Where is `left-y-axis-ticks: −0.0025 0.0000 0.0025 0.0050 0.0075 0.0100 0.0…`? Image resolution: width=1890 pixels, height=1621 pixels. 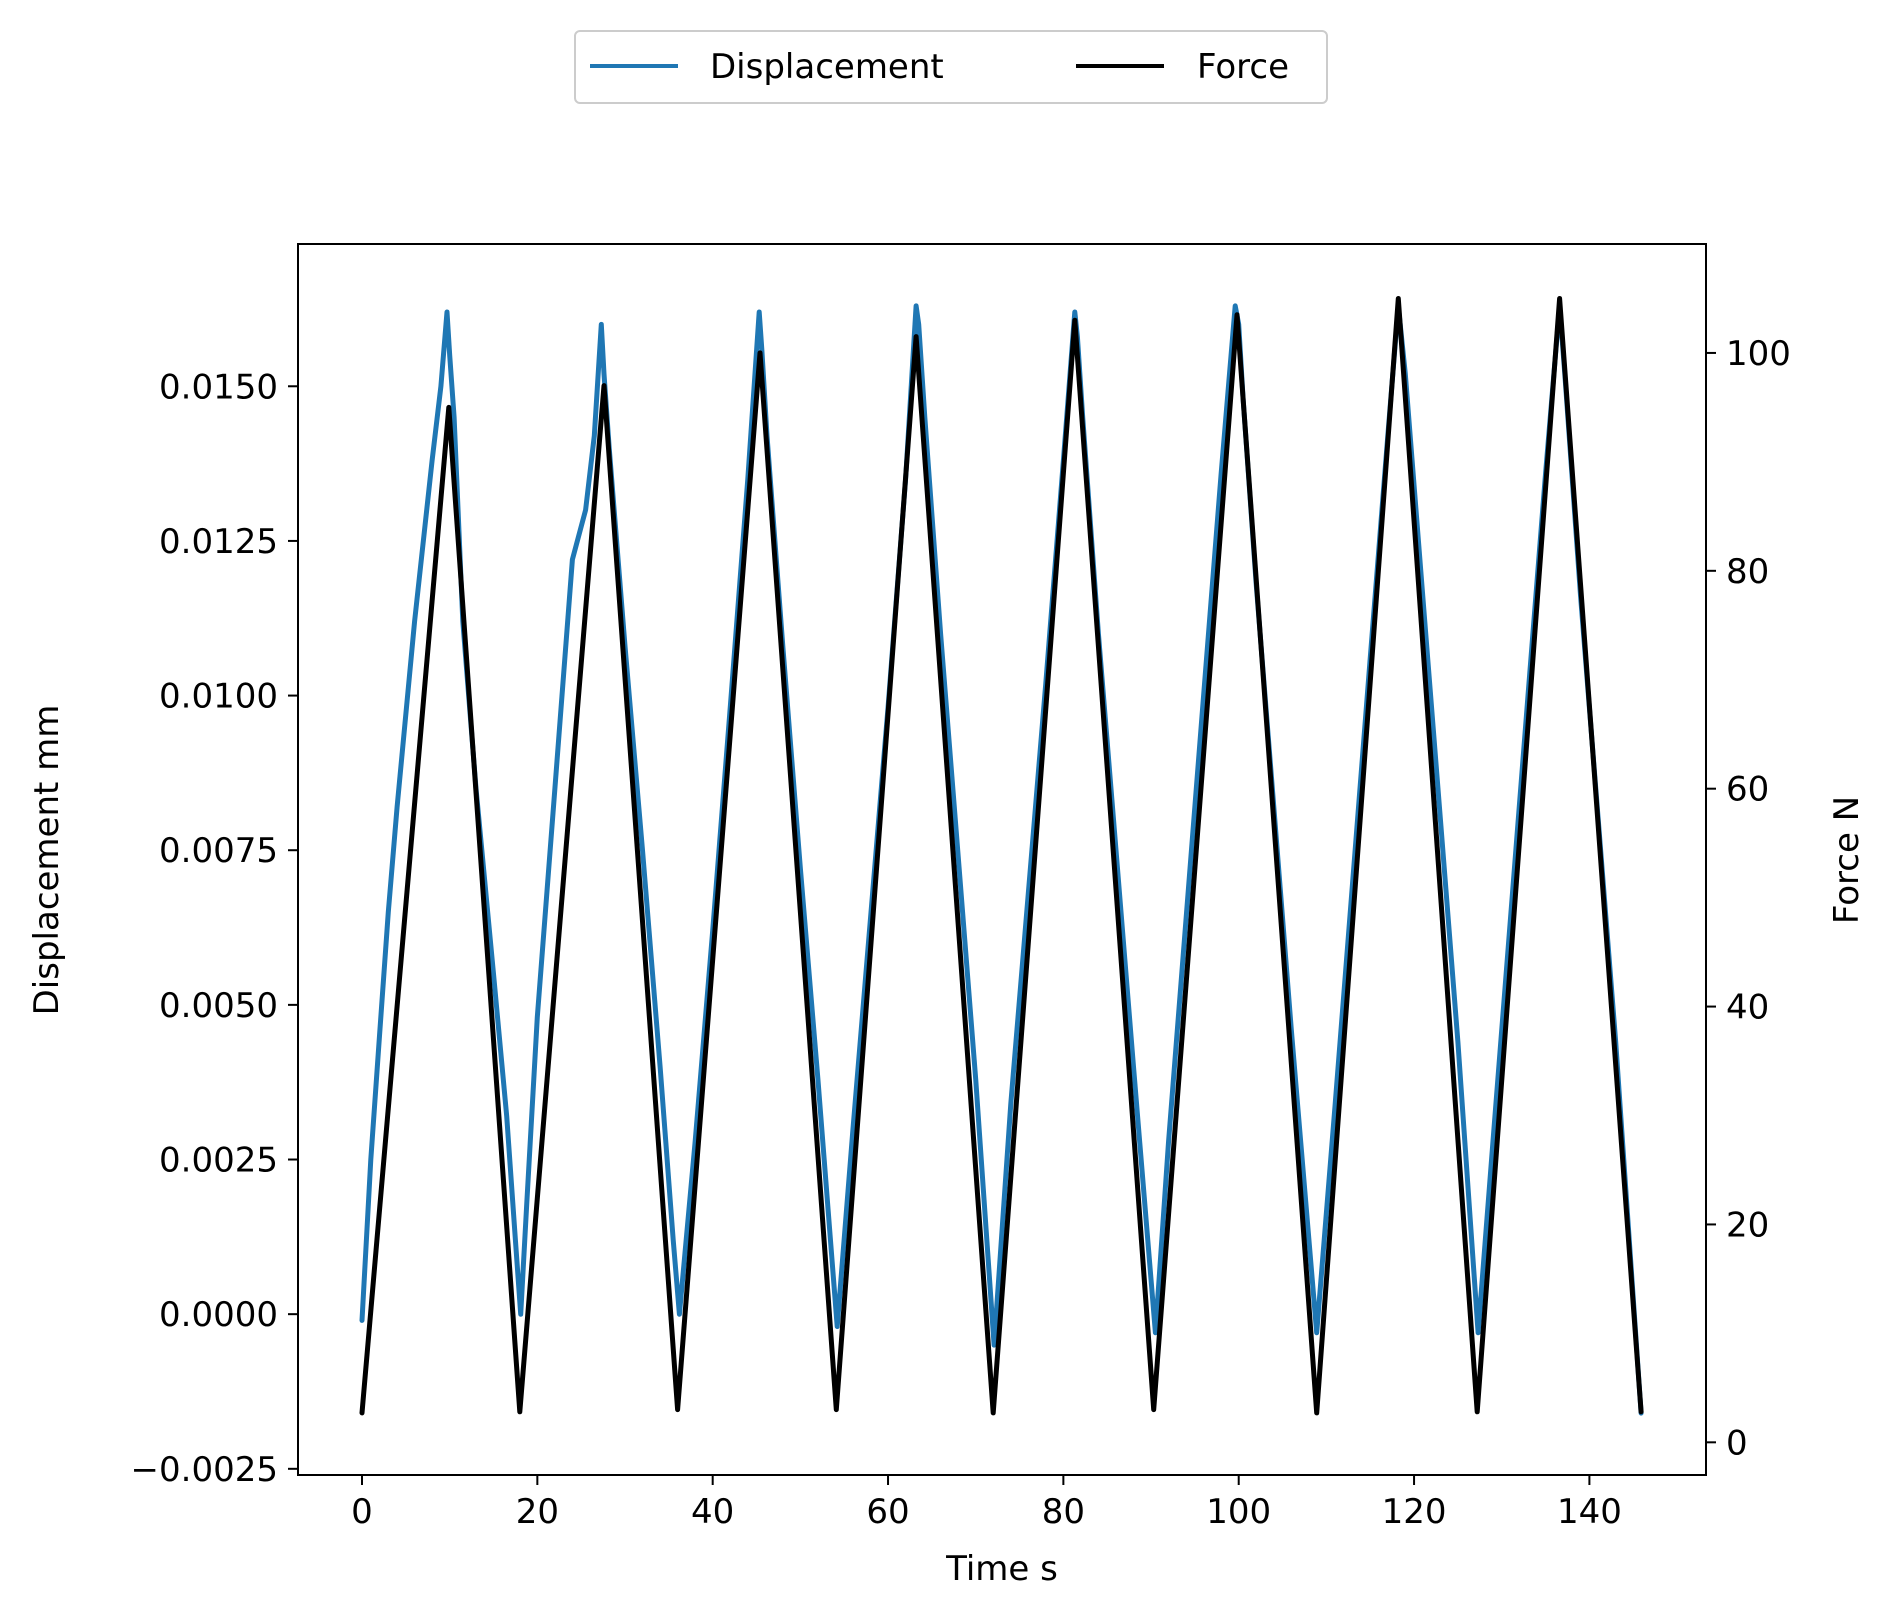
left-y-axis-ticks: −0.0025 0.0000 0.0025 0.0050 0.0075 0.0100 0.0… is located at coordinates (214, 928).